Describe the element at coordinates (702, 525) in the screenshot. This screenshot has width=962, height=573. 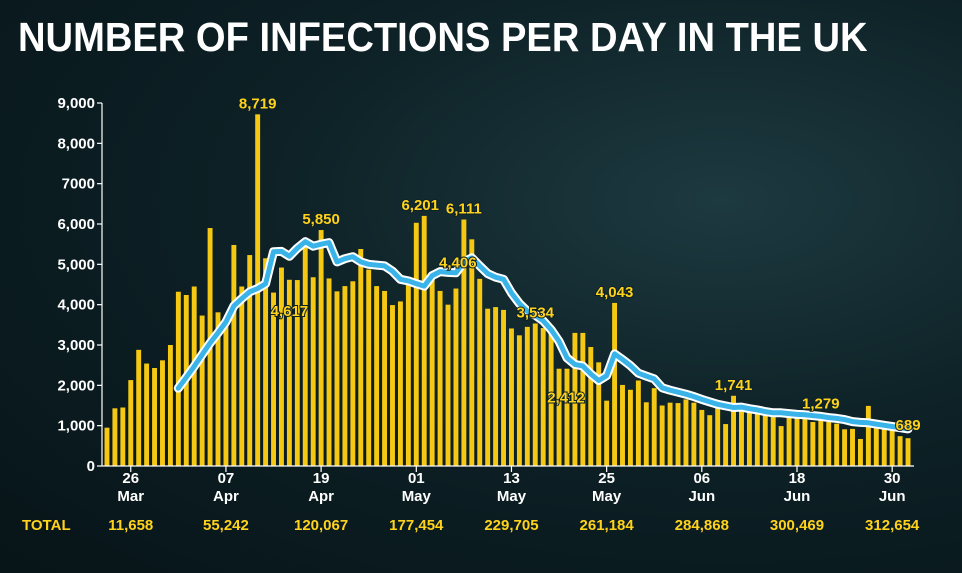
I see `total-value: 284,868` at that location.